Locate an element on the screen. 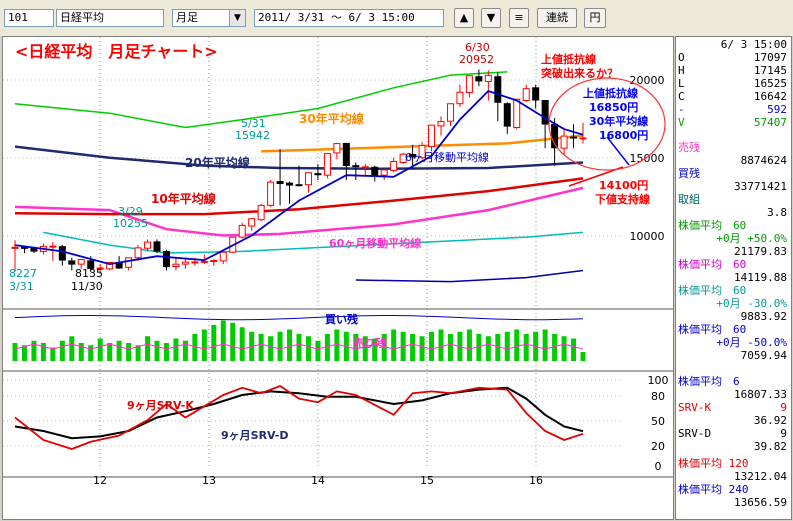 The width and height of the screenshot is (793, 521). code-field: 101 is located at coordinates (29, 18).